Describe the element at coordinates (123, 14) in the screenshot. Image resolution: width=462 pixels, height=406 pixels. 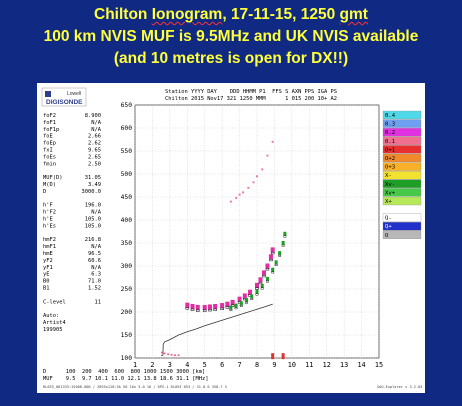
I see `title-text: Chilton` at that location.